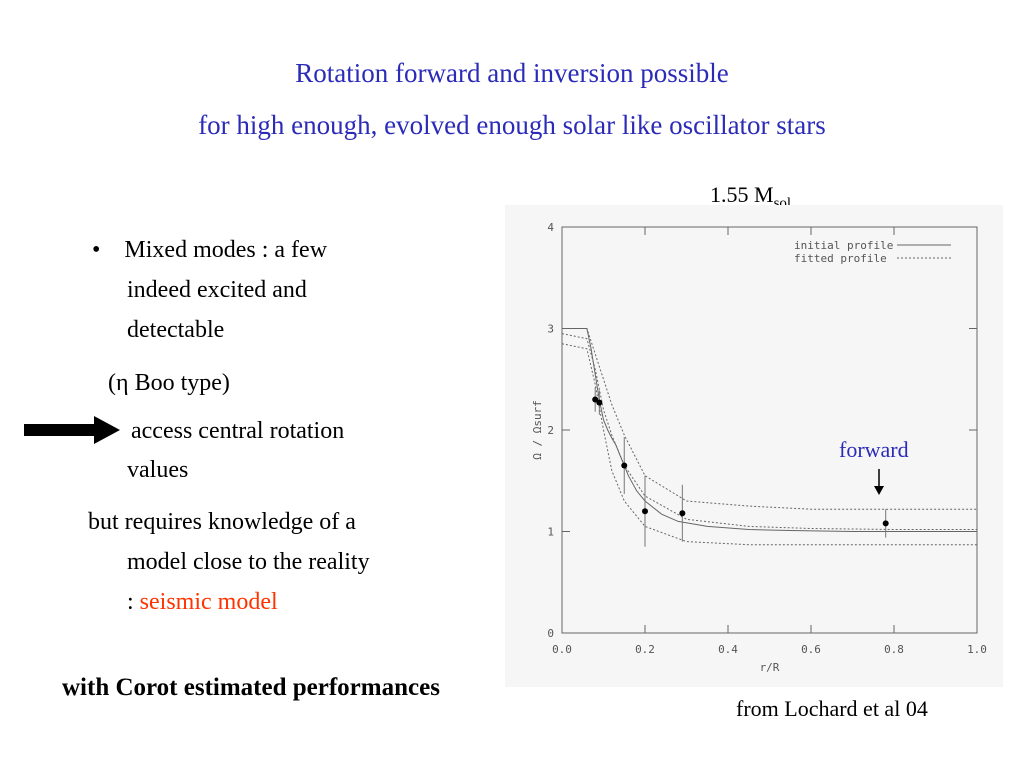  I want to click on chart-series, so click(769, 437).